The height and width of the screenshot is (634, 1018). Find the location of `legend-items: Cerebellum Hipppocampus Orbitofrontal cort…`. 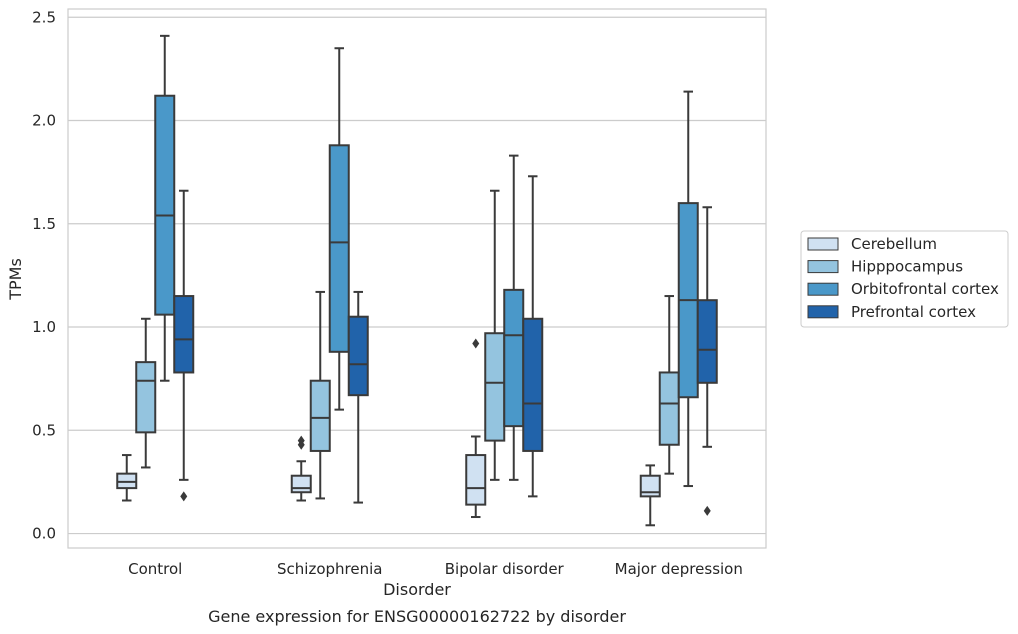

legend-items: Cerebellum Hipppocampus Orbitofrontal cort… is located at coordinates (903, 278).